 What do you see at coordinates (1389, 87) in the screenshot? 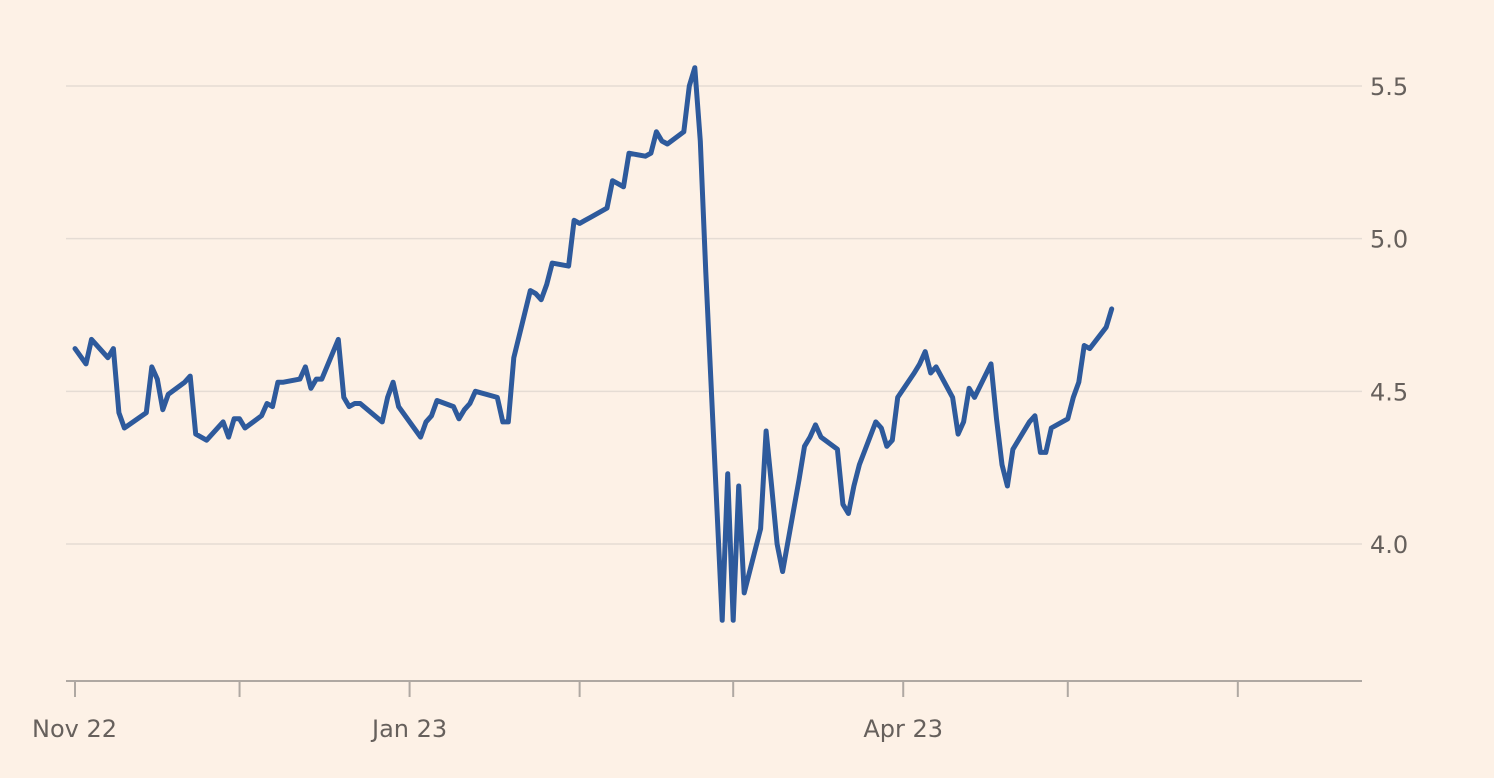
I see `y-tick-label-0: 5.5` at bounding box center [1389, 87].